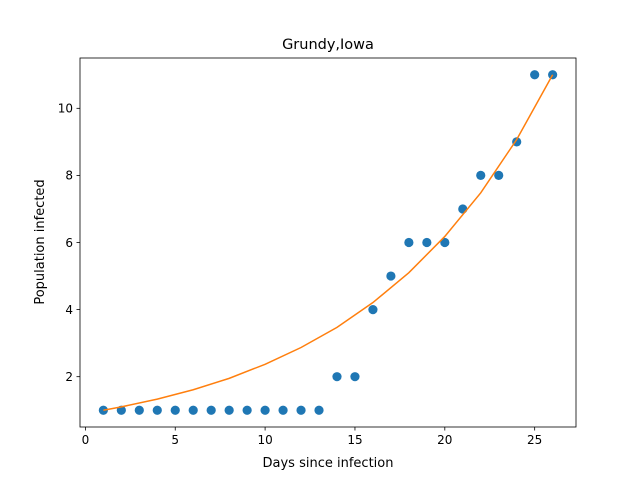 The height and width of the screenshot is (480, 640). Describe the element at coordinates (328, 45) in the screenshot. I see `chart-title: Grundy,Iowa` at that location.